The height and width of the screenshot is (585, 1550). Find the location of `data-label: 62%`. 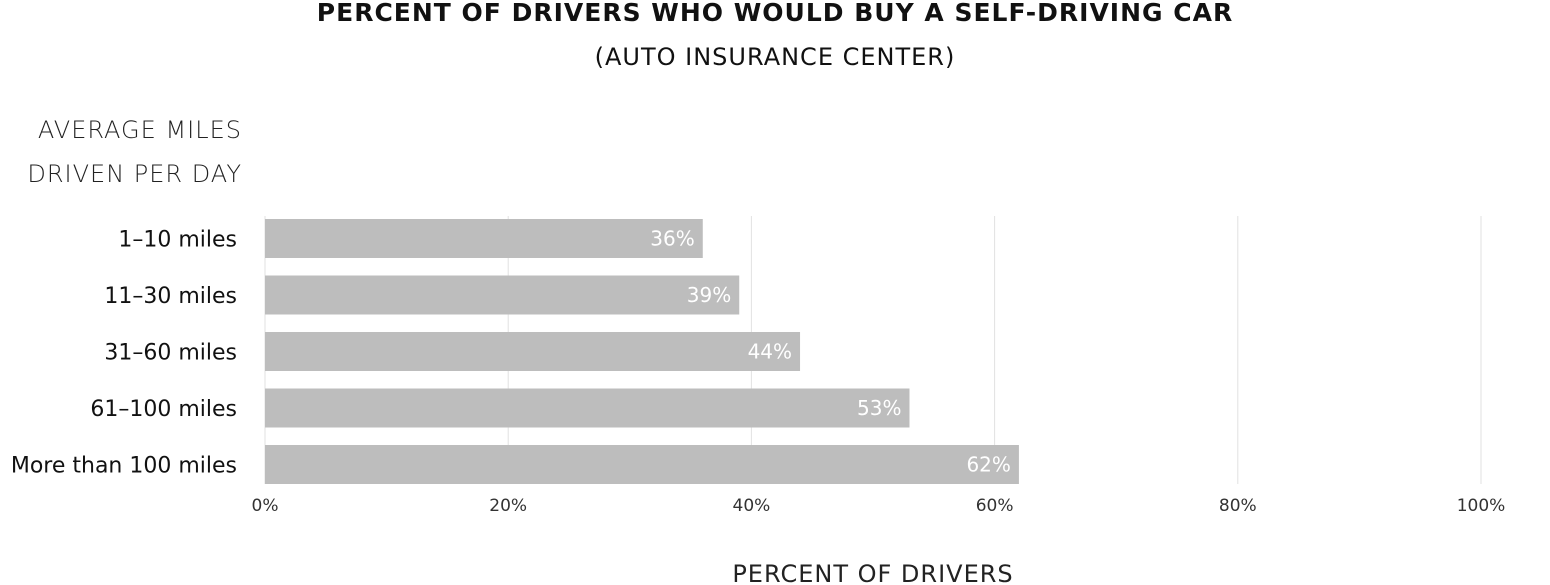

data-label: 62% is located at coordinates (988, 465).